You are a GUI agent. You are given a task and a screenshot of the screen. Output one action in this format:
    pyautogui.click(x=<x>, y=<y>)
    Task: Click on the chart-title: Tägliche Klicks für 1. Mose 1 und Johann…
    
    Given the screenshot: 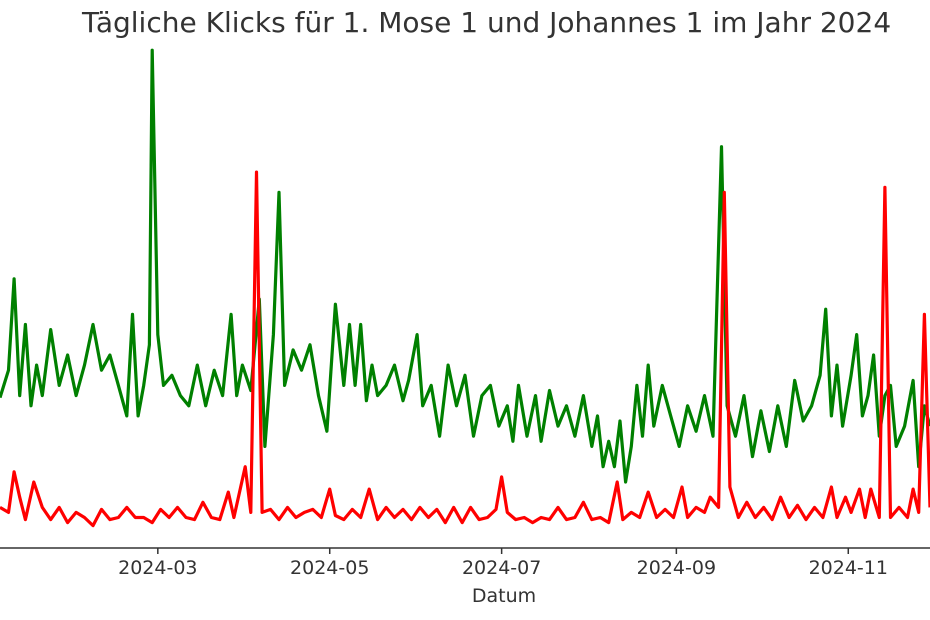 What is the action you would take?
    pyautogui.click(x=487, y=22)
    